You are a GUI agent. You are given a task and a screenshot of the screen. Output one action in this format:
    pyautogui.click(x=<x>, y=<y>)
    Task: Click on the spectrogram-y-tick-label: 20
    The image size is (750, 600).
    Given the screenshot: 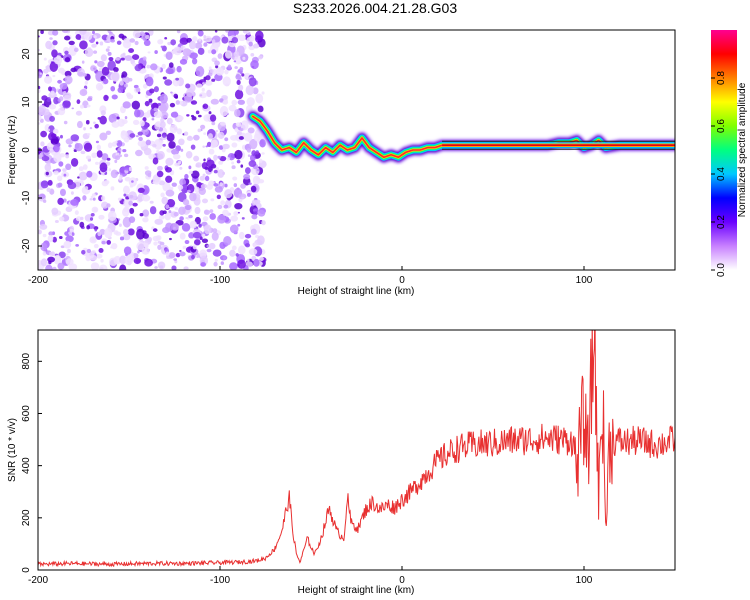 What is the action you would take?
    pyautogui.click(x=26, y=54)
    